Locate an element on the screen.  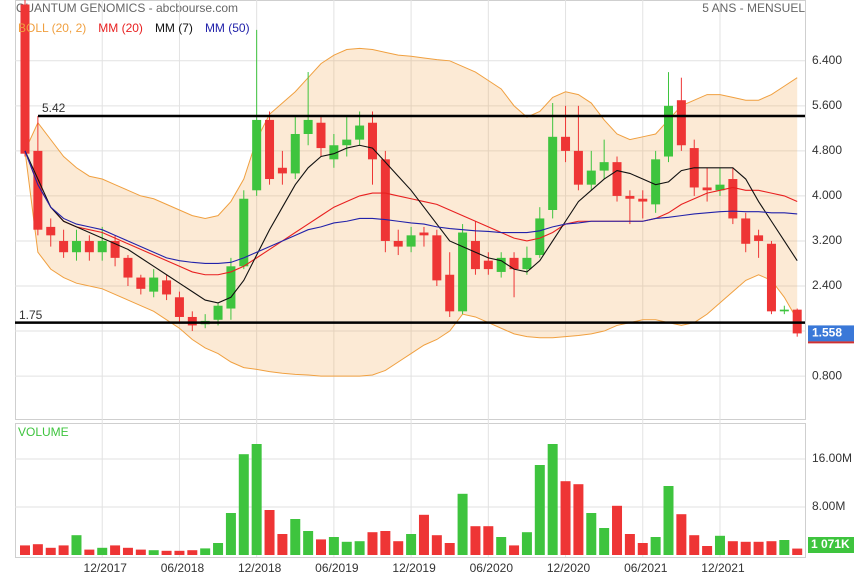
legend-entry: MM (50) is located at coordinates (227, 28).